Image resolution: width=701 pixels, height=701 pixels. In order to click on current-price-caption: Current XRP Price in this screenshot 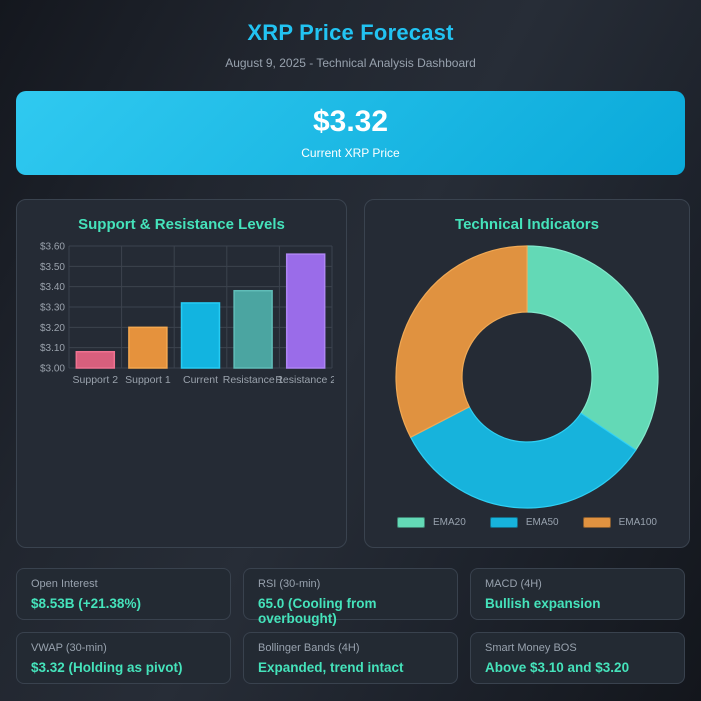, I will do `click(350, 152)`.